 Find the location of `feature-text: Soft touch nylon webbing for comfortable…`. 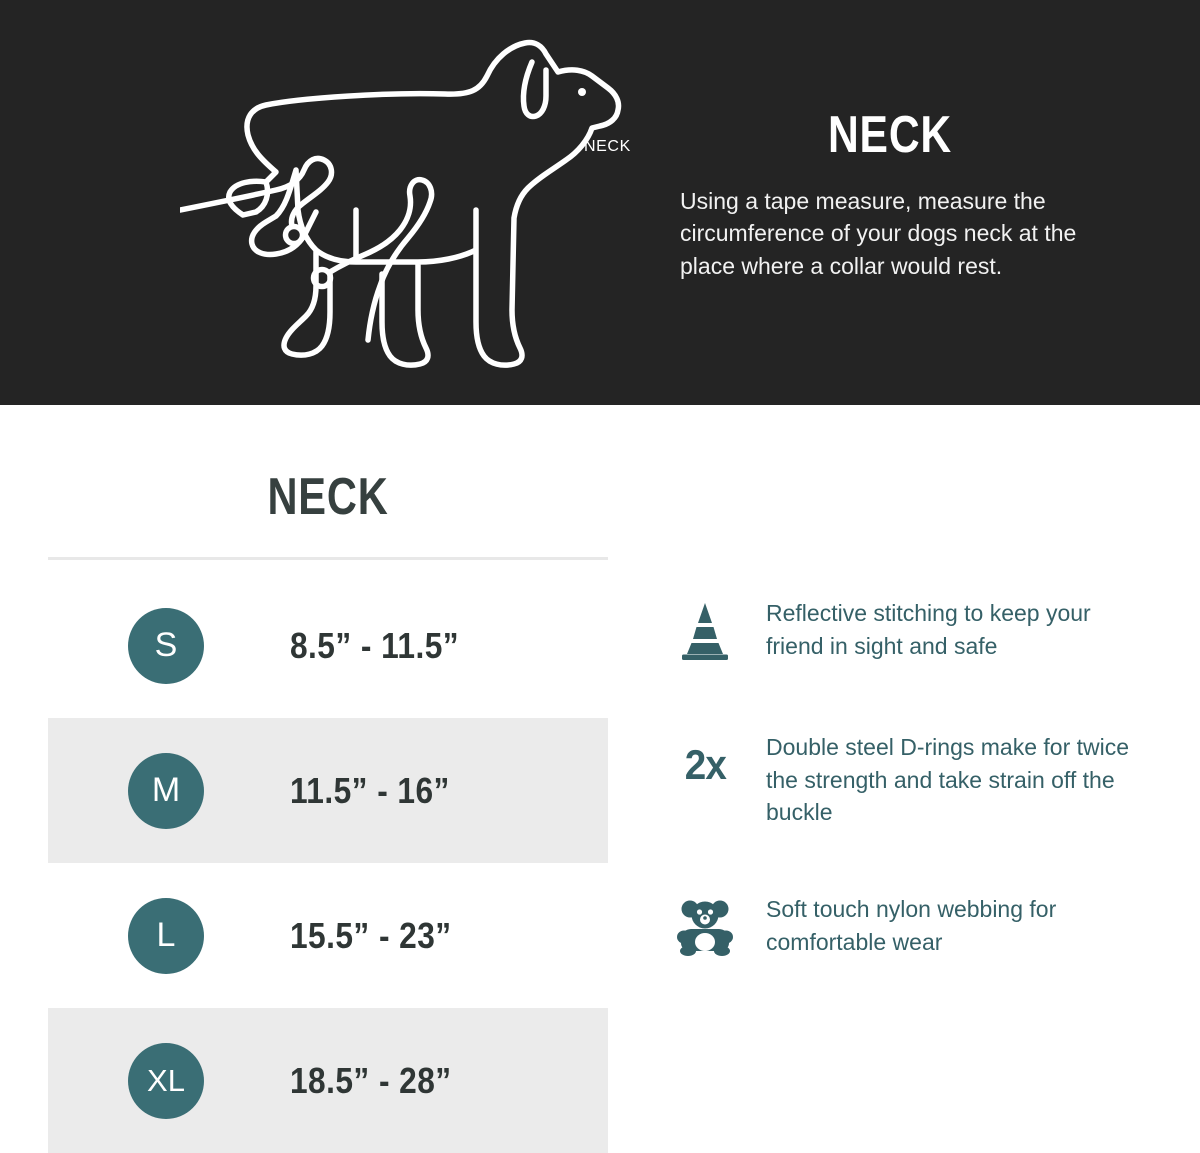

feature-text: Soft touch nylon webbing for comfortable… is located at coordinates (911, 925).